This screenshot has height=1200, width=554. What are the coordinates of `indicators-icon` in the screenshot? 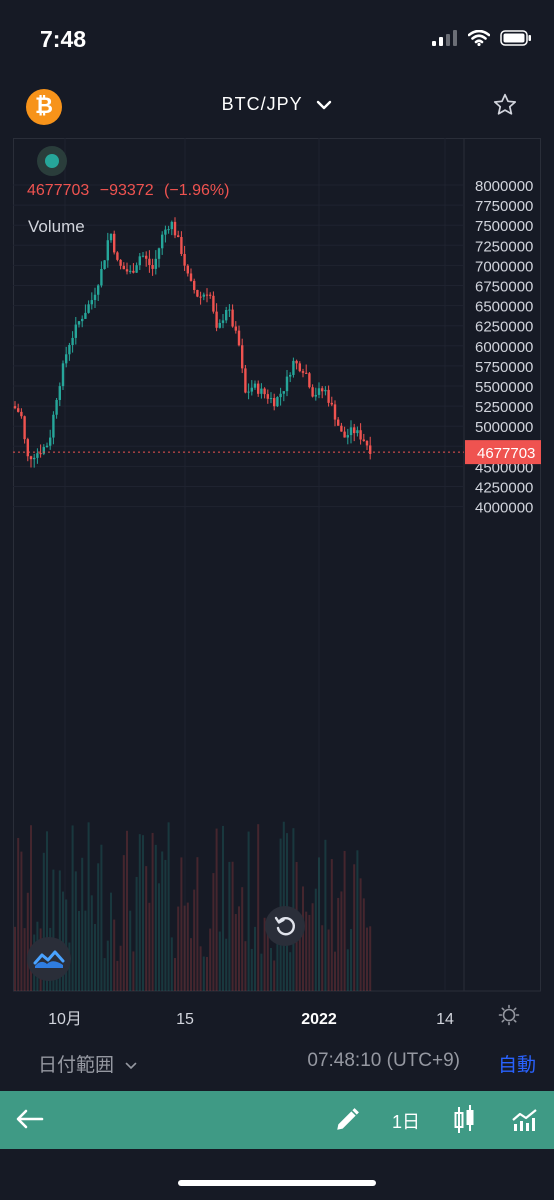 It's located at (525, 1119).